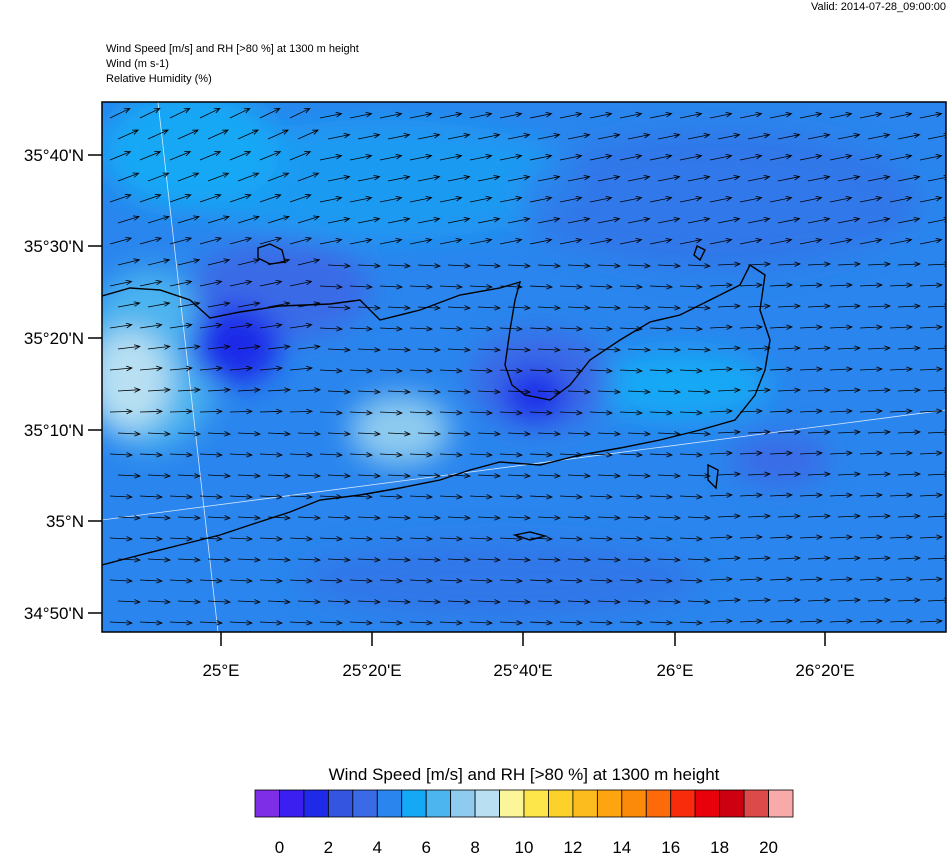 The width and height of the screenshot is (948, 854). I want to click on valid-time: Valid: 2014-07-28_09:00:00, so click(878, 7).